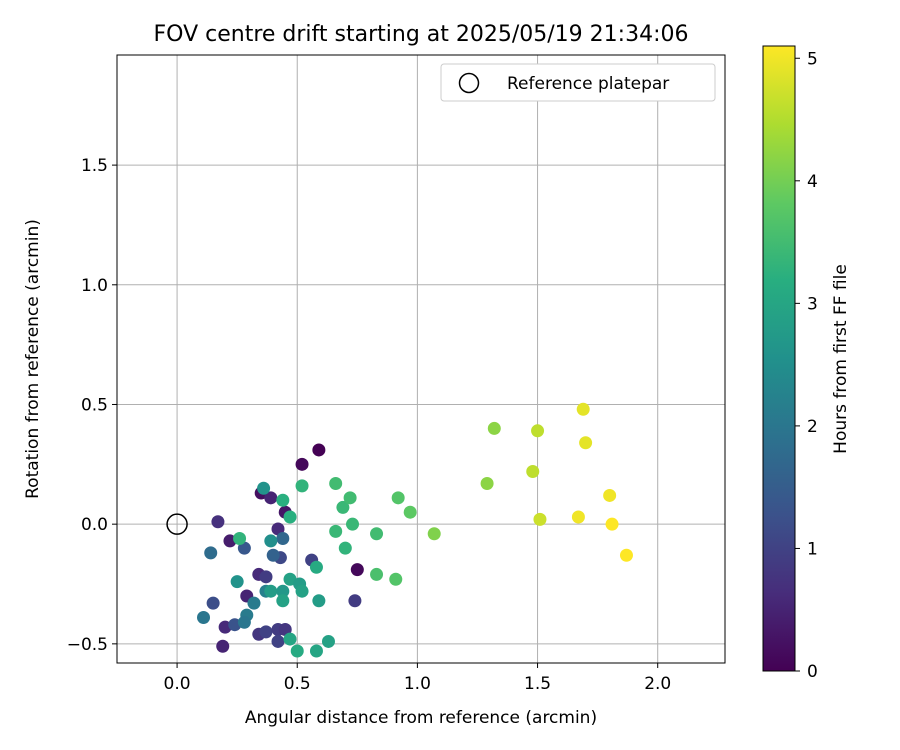 This screenshot has width=900, height=750. Describe the element at coordinates (33, 359) in the screenshot. I see `y-axis-label: Rotation from reference (arcmin)` at that location.